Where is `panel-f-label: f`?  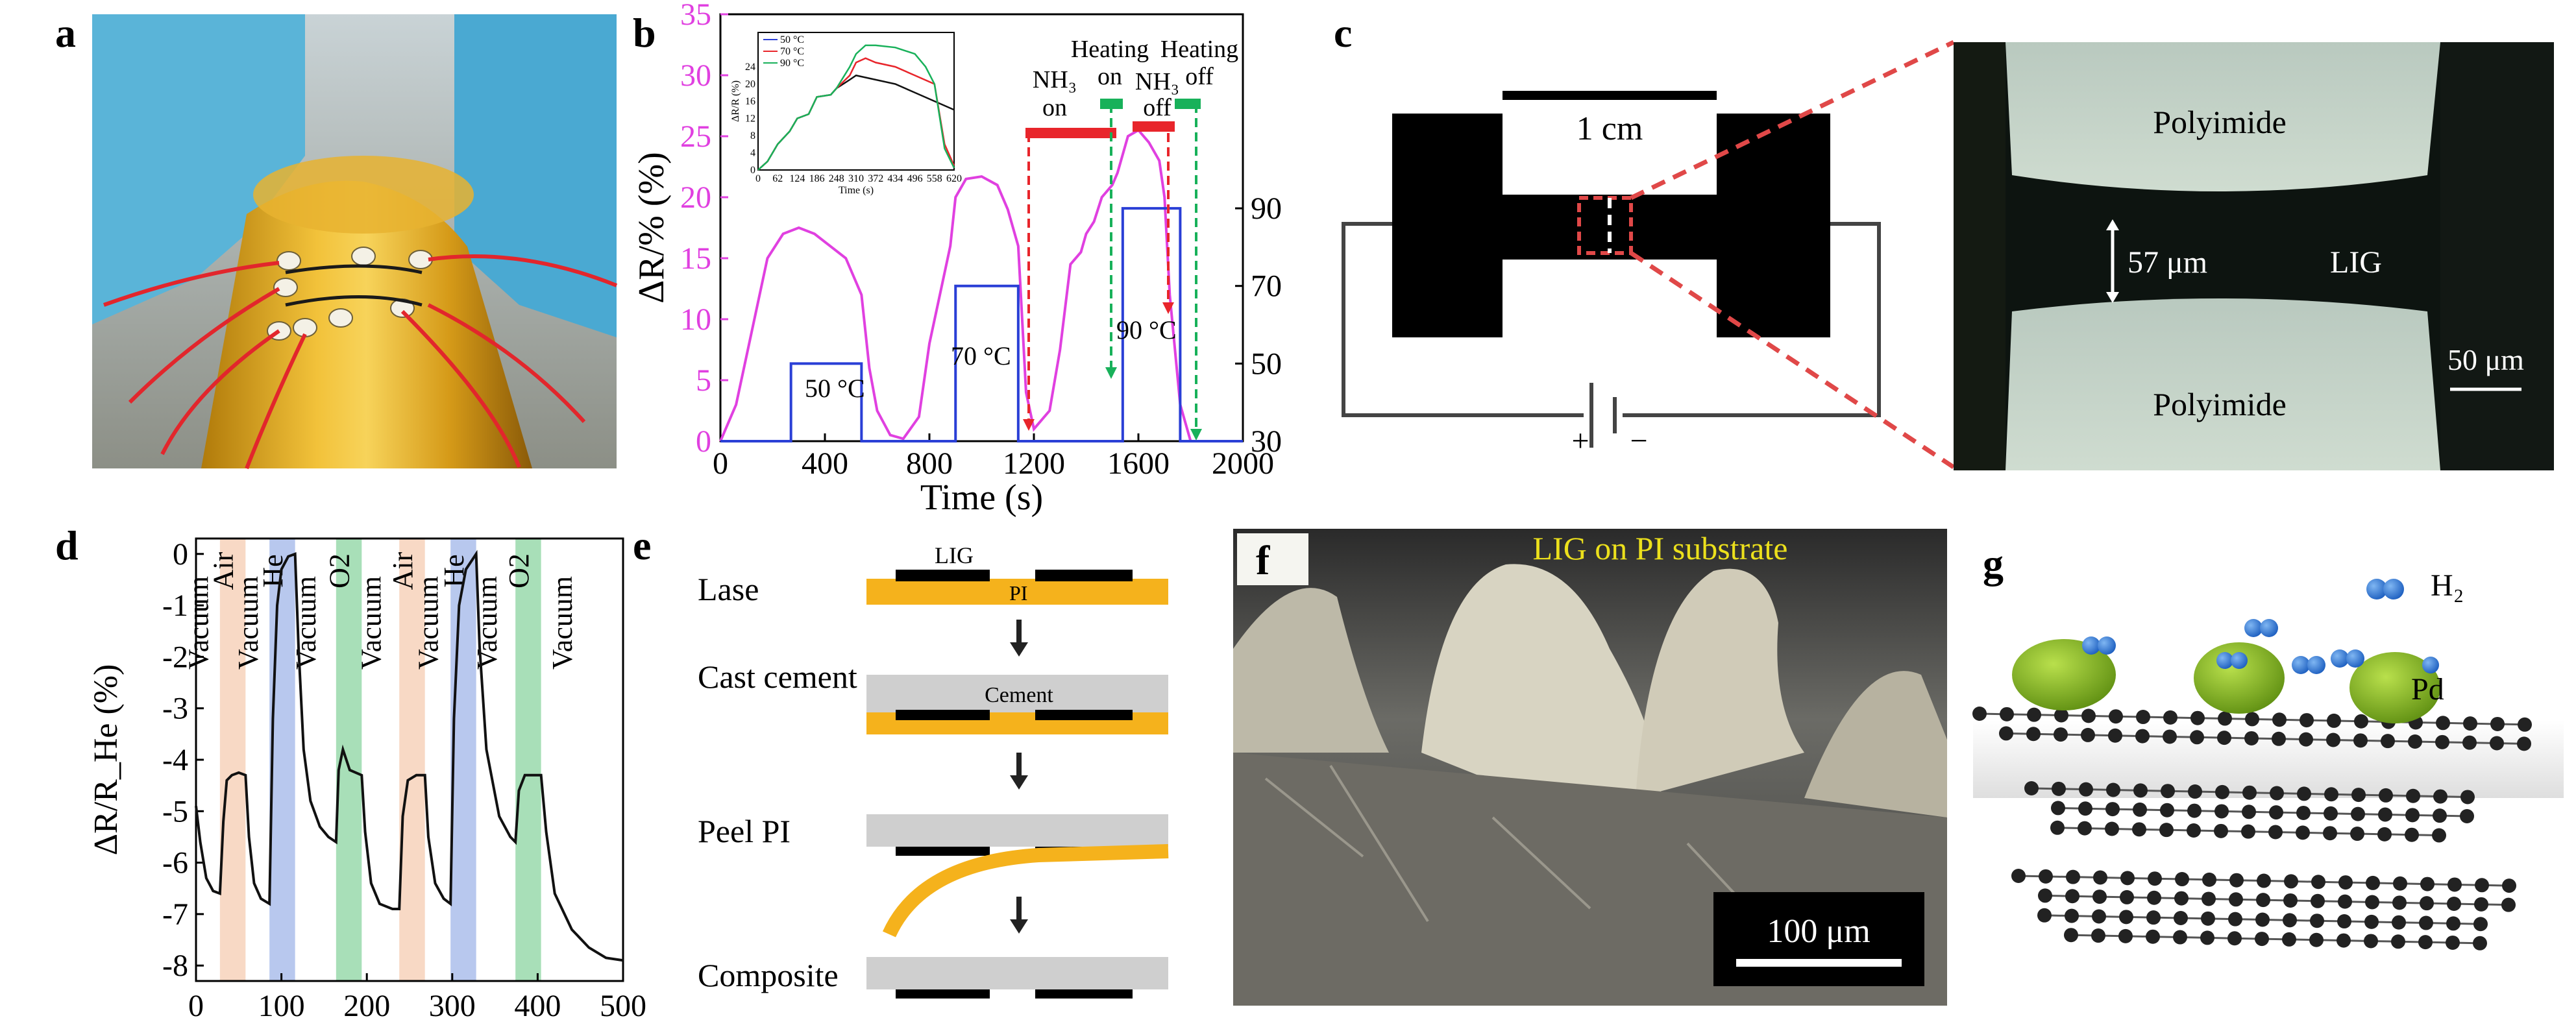
panel-f-label: f is located at coordinates (1263, 560).